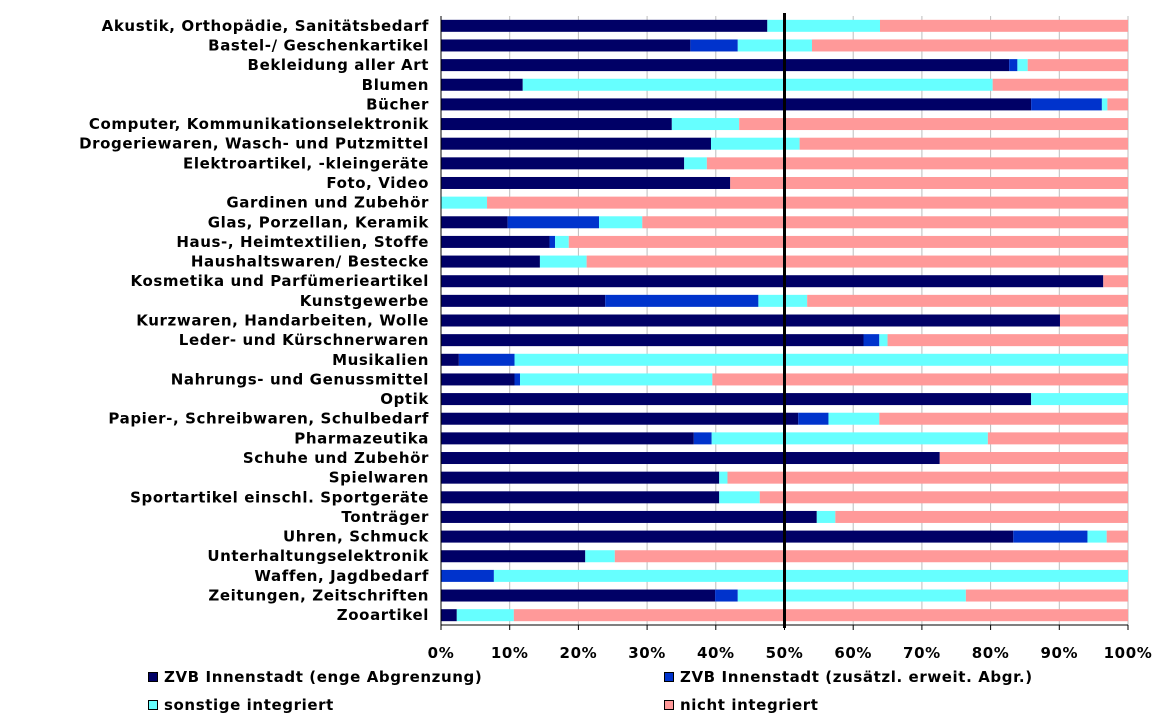 Image resolution: width=1159 pixels, height=727 pixels. Describe the element at coordinates (785, 653) in the screenshot. I see `x-tick-label: 50%` at that location.